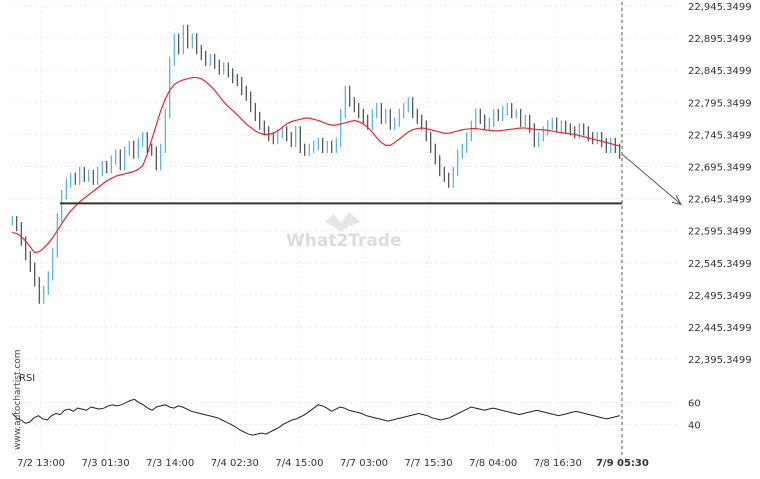 Image resolution: width=760 pixels, height=479 pixels. I want to click on forecast-arrow-shaft, so click(651, 178).